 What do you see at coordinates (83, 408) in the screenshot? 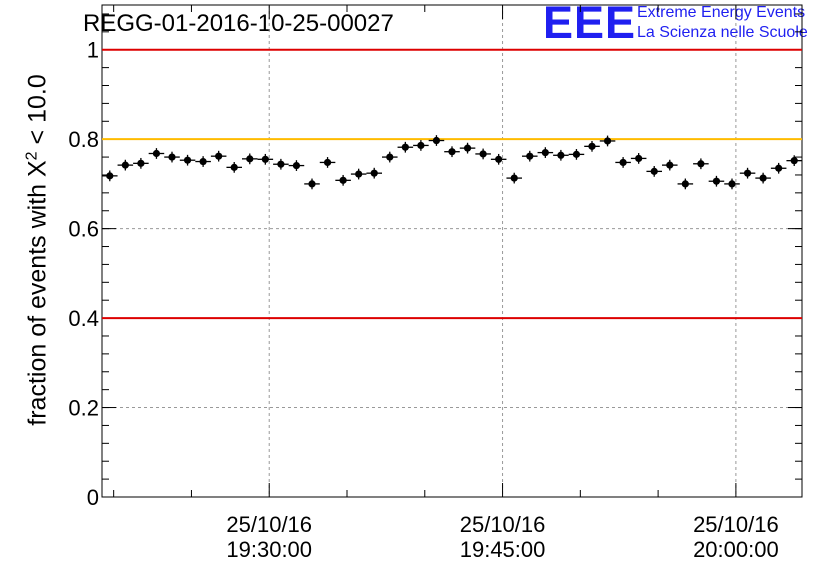
I see `y-tick-label: 0.2` at bounding box center [83, 408].